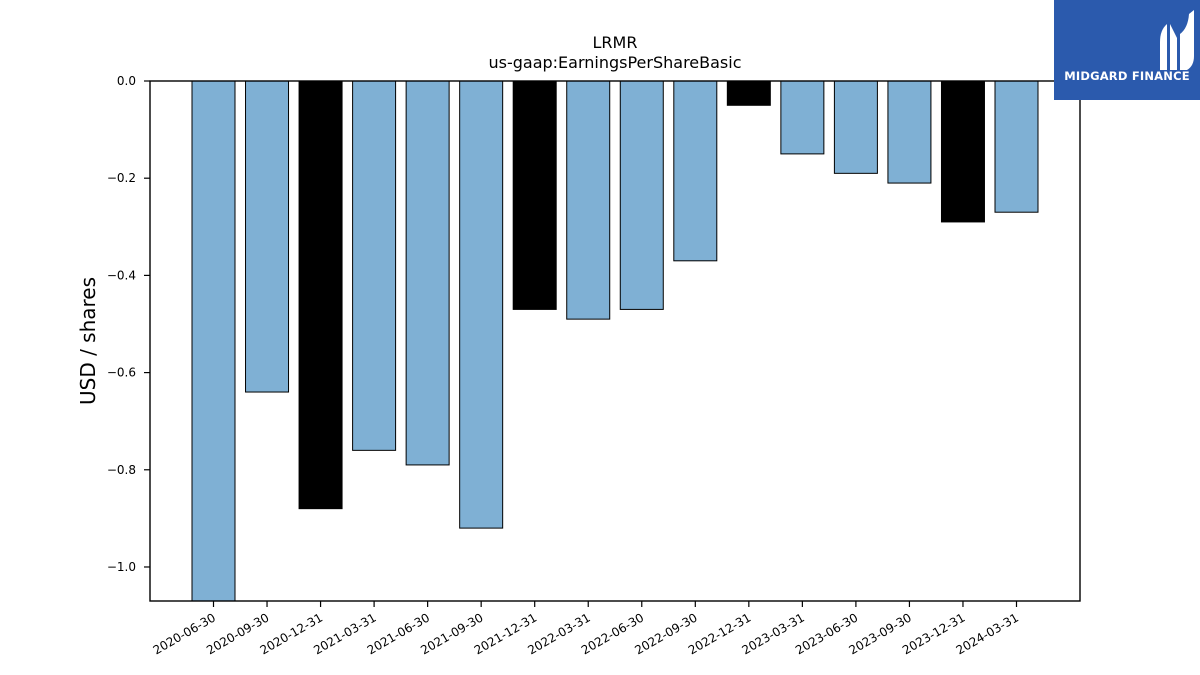  Describe the element at coordinates (1127, 50) in the screenshot. I see `midgard-finance-logo: MIDGARD FINANCE` at that location.